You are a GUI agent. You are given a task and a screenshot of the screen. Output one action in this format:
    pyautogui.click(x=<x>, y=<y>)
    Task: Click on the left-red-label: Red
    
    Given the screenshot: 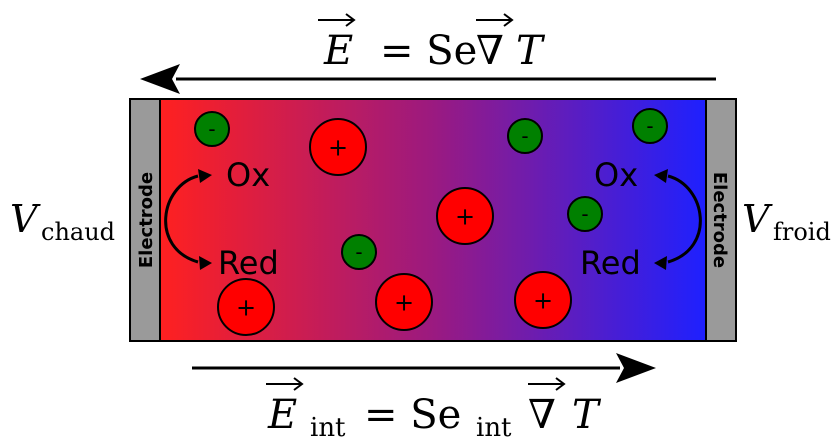 What is the action you would take?
    pyautogui.click(x=248, y=263)
    